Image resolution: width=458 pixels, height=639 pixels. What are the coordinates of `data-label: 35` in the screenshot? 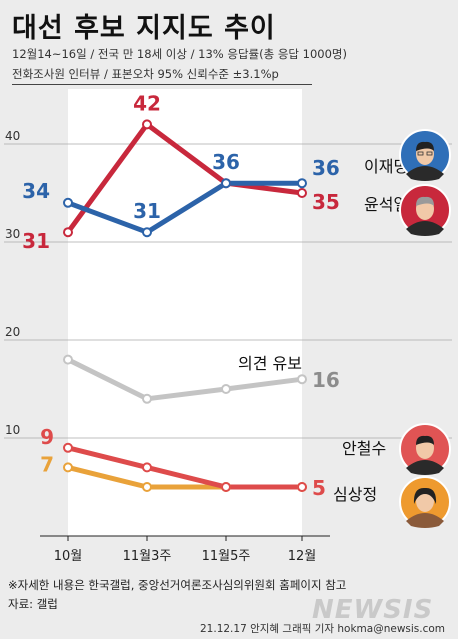 It's located at (326, 202).